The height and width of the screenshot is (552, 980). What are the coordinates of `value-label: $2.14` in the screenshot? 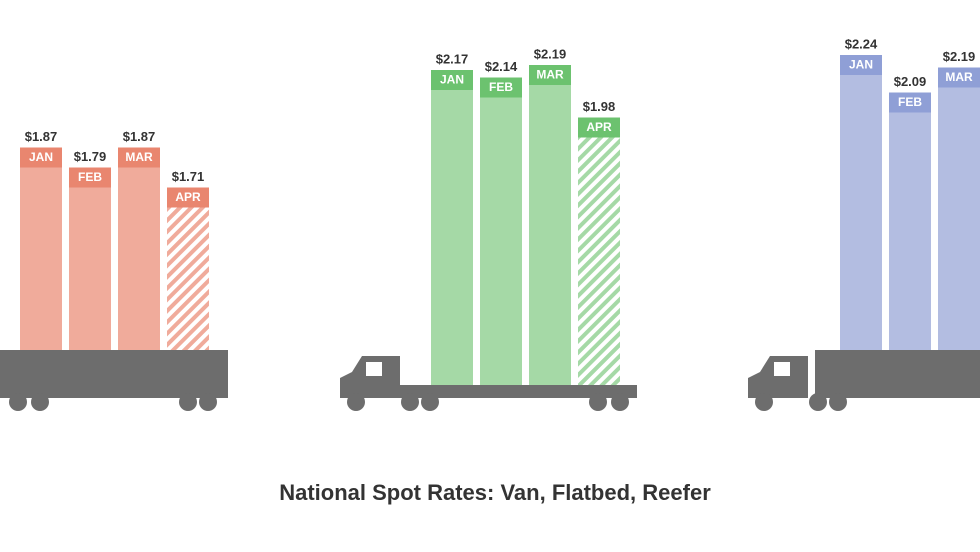 It's located at (501, 66).